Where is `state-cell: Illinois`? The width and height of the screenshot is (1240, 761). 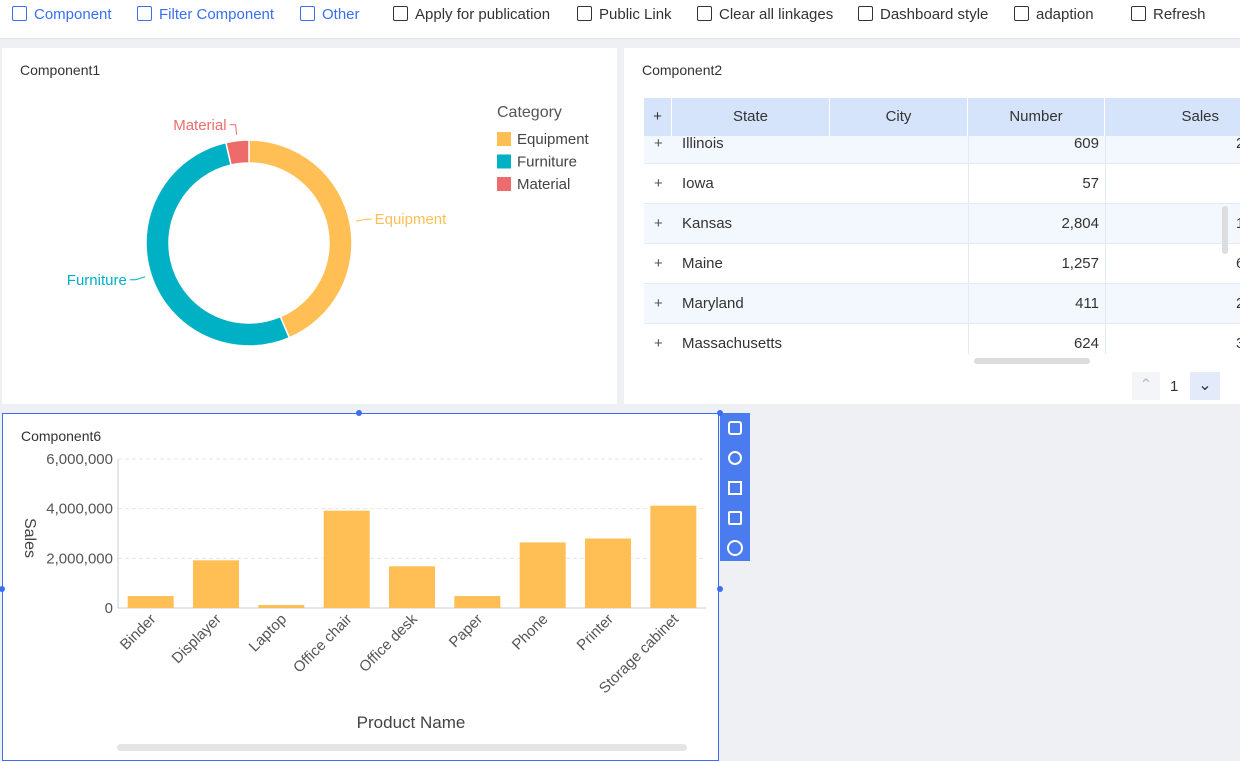 state-cell: Illinois is located at coordinates (703, 143).